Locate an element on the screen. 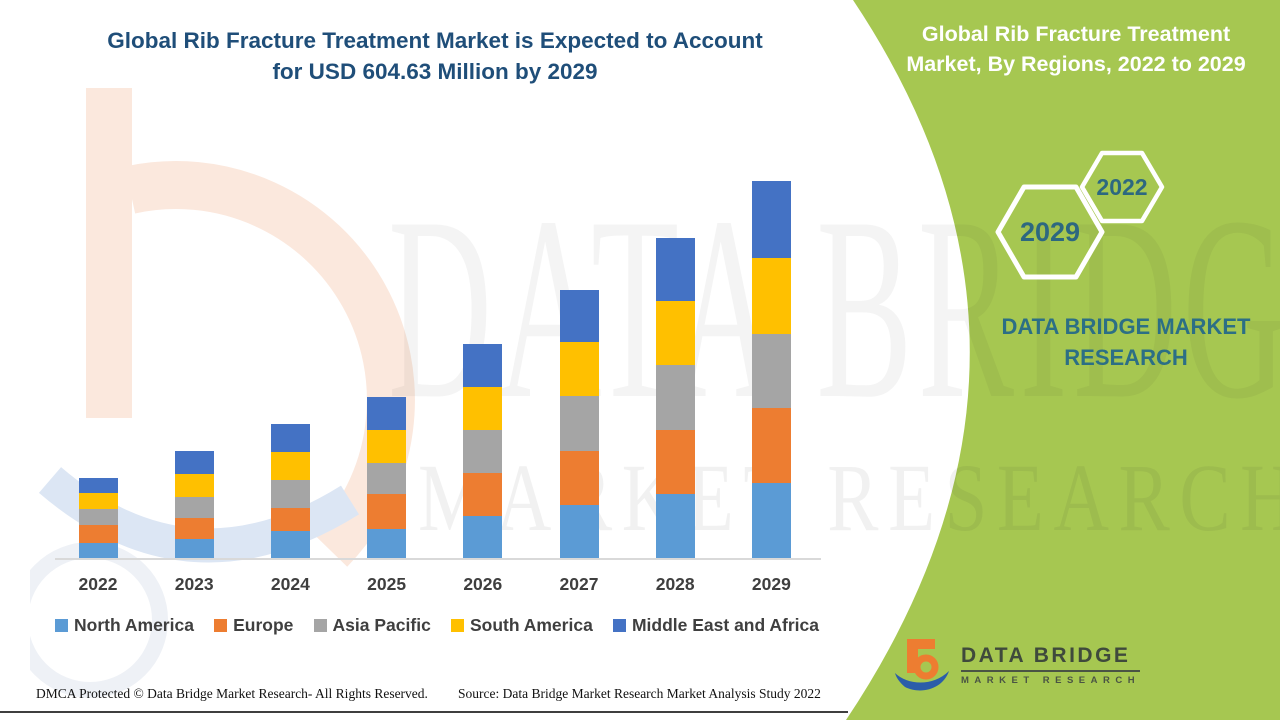 Image resolution: width=1280 pixels, height=720 pixels. legend-swatch-asia-pacific is located at coordinates (320, 625).